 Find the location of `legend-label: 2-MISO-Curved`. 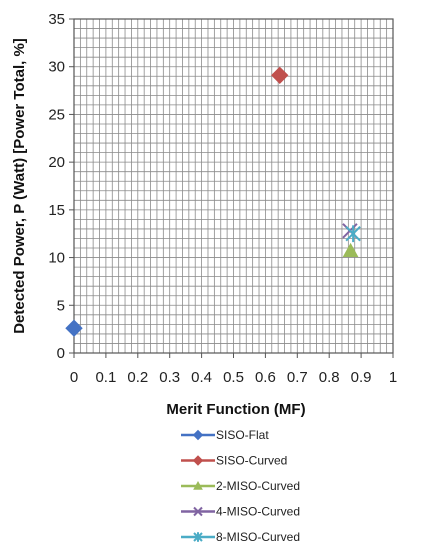

legend-label: 2-MISO-Curved is located at coordinates (258, 486).